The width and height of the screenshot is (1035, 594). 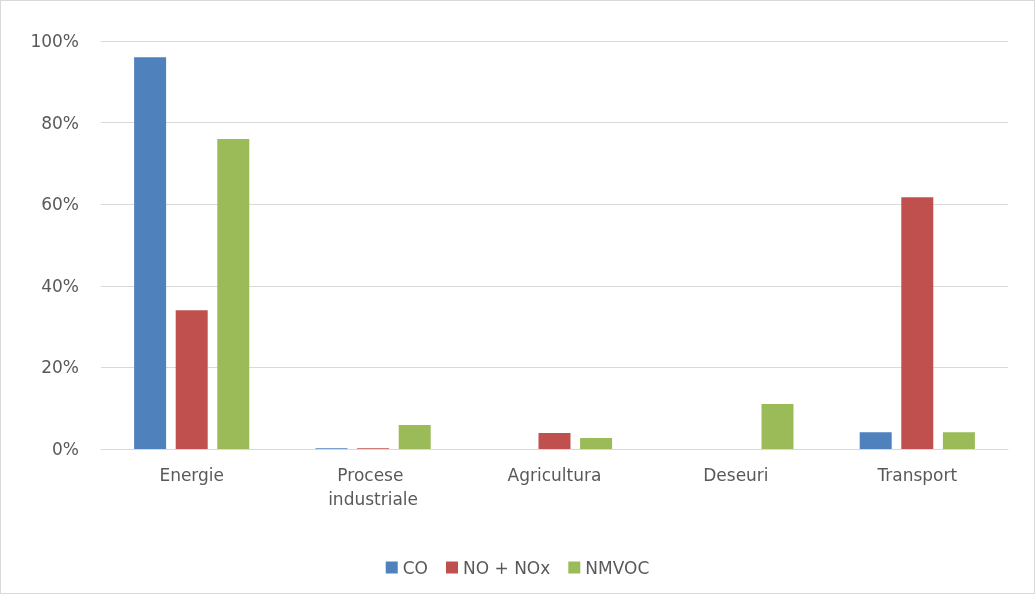 What do you see at coordinates (60, 122) in the screenshot?
I see `y-tick-label: 80%` at bounding box center [60, 122].